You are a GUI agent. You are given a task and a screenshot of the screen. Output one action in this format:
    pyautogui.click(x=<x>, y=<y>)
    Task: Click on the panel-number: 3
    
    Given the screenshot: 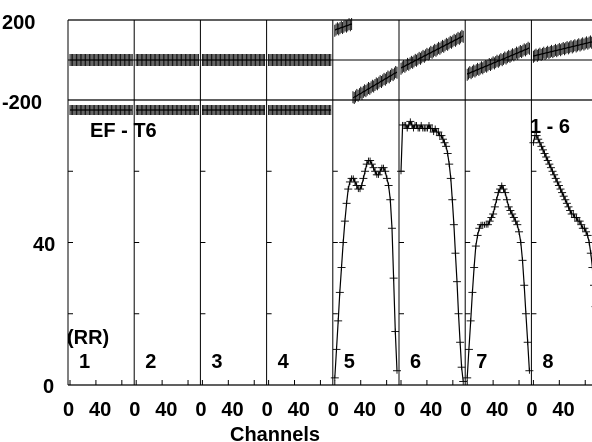 What is the action you would take?
    pyautogui.click(x=216, y=362)
    